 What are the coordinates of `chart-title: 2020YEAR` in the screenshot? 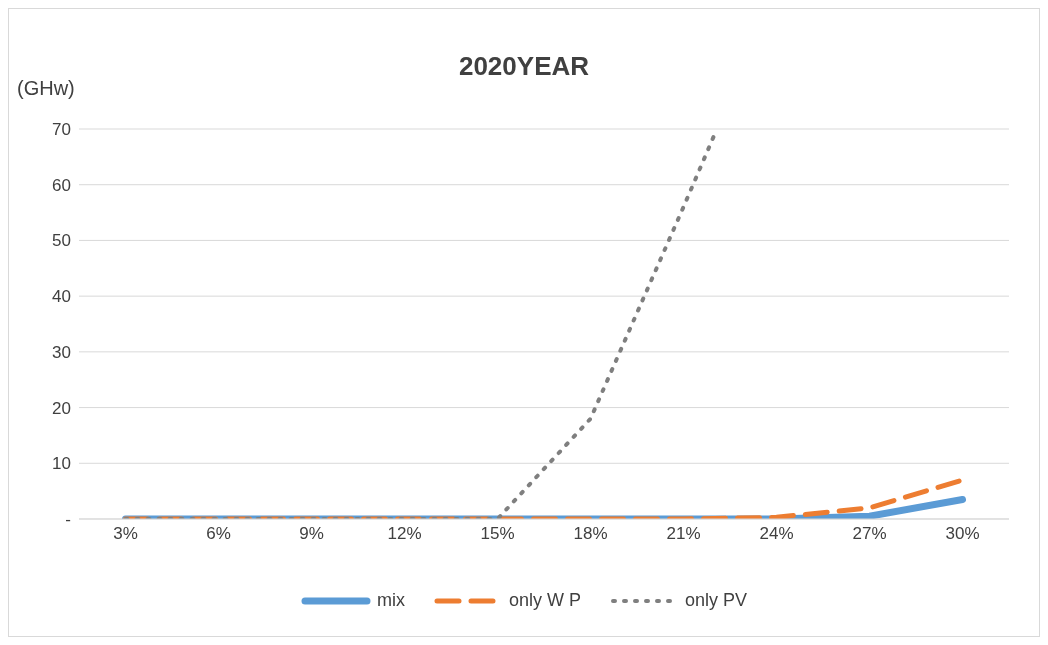 It's located at (524, 66).